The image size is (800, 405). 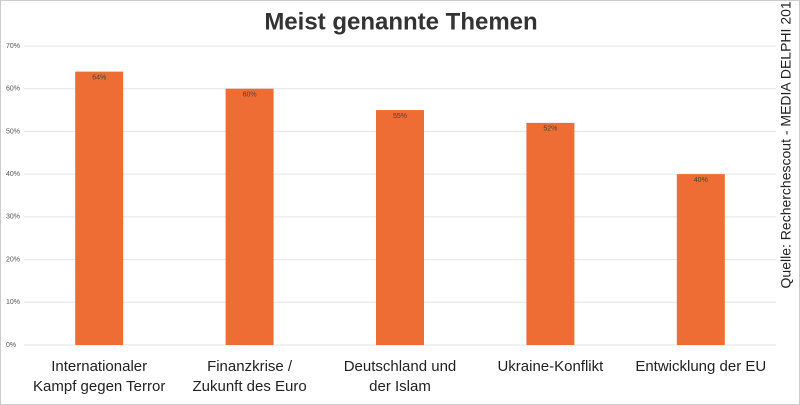 What do you see at coordinates (400, 376) in the screenshot?
I see `x-tick-label: Deutschland und der Islam` at bounding box center [400, 376].